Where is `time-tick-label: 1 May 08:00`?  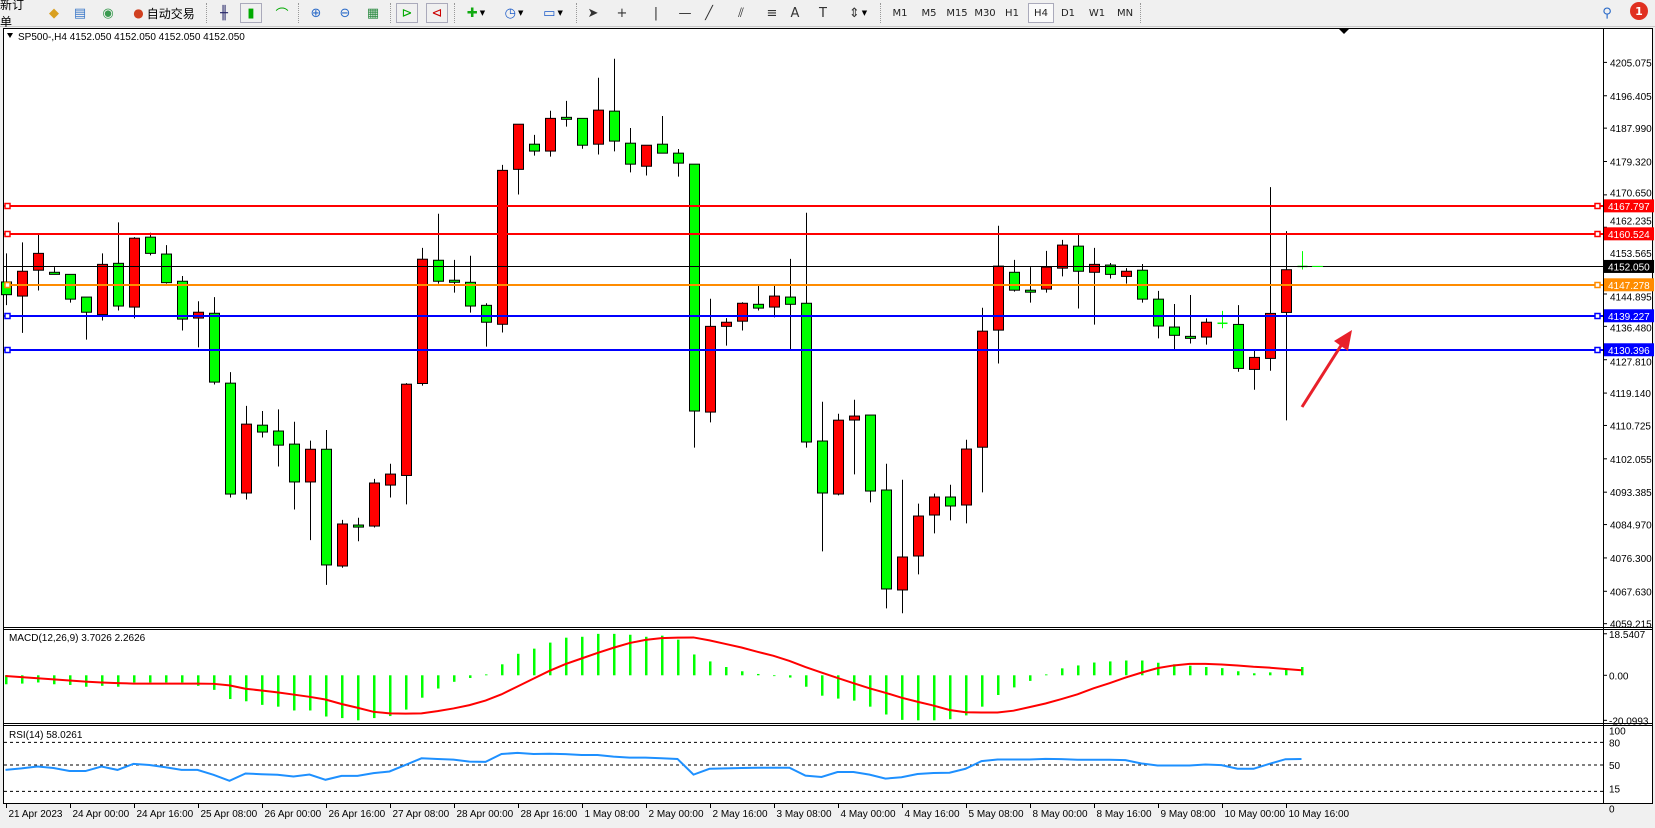
time-tick-label: 1 May 08:00 is located at coordinates (612, 814).